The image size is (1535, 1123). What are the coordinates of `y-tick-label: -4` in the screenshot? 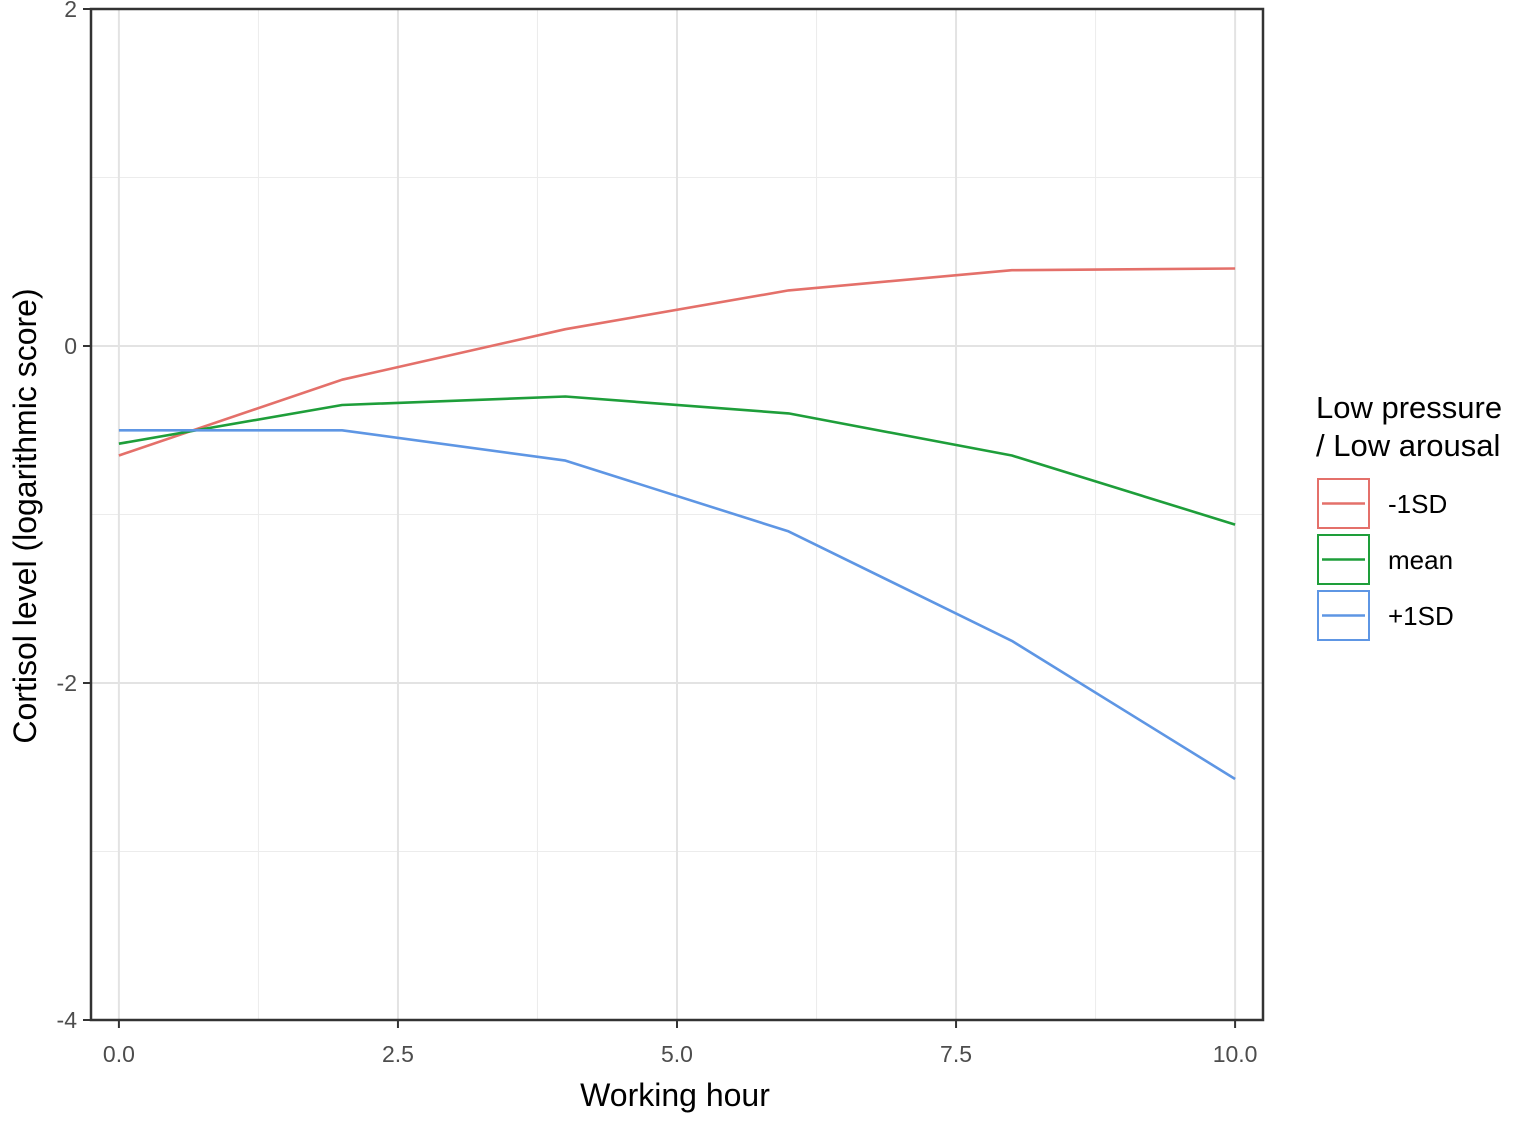 It's located at (67, 1020).